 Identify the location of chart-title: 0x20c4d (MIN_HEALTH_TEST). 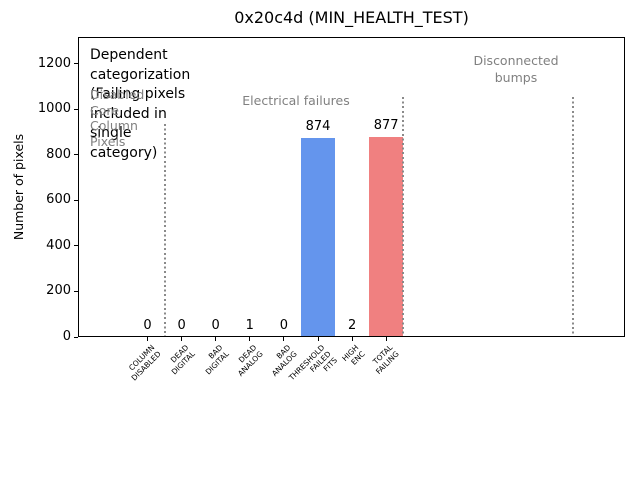
(351, 17).